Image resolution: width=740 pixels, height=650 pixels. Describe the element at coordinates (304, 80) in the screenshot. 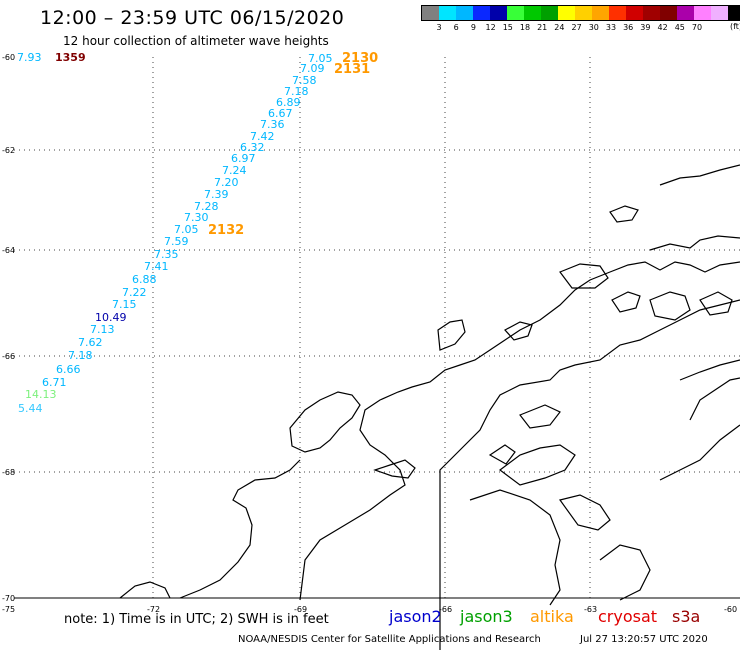

I see `wave-height-value: 7.58` at that location.